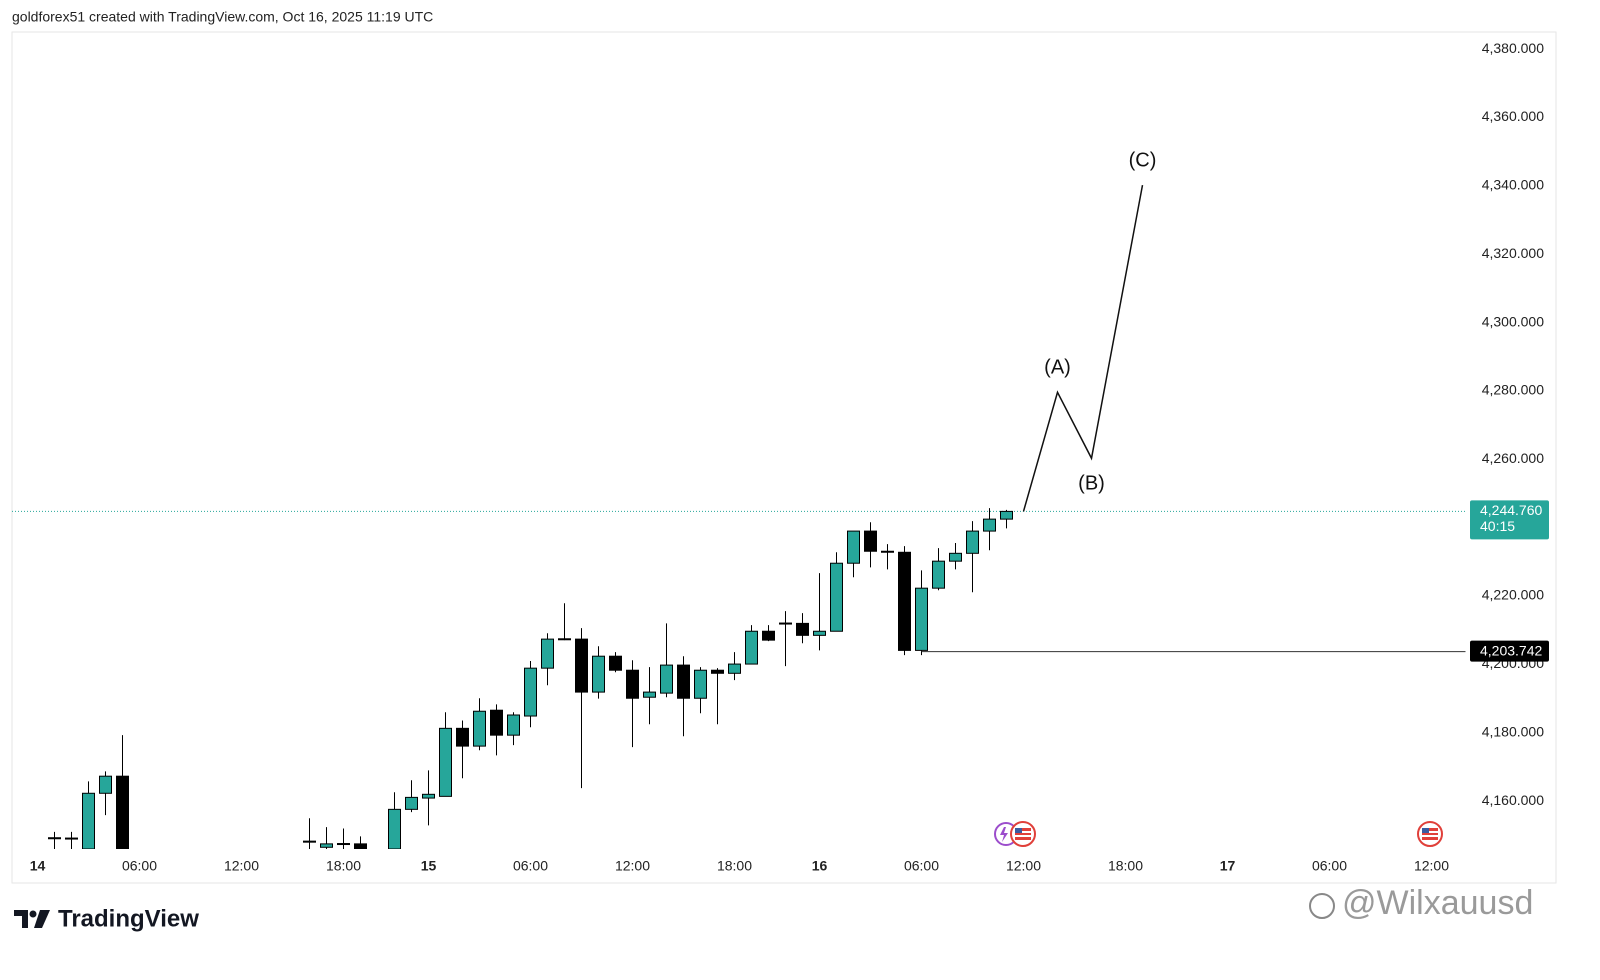  I want to click on level-label: 4,203.742, so click(1511, 650).